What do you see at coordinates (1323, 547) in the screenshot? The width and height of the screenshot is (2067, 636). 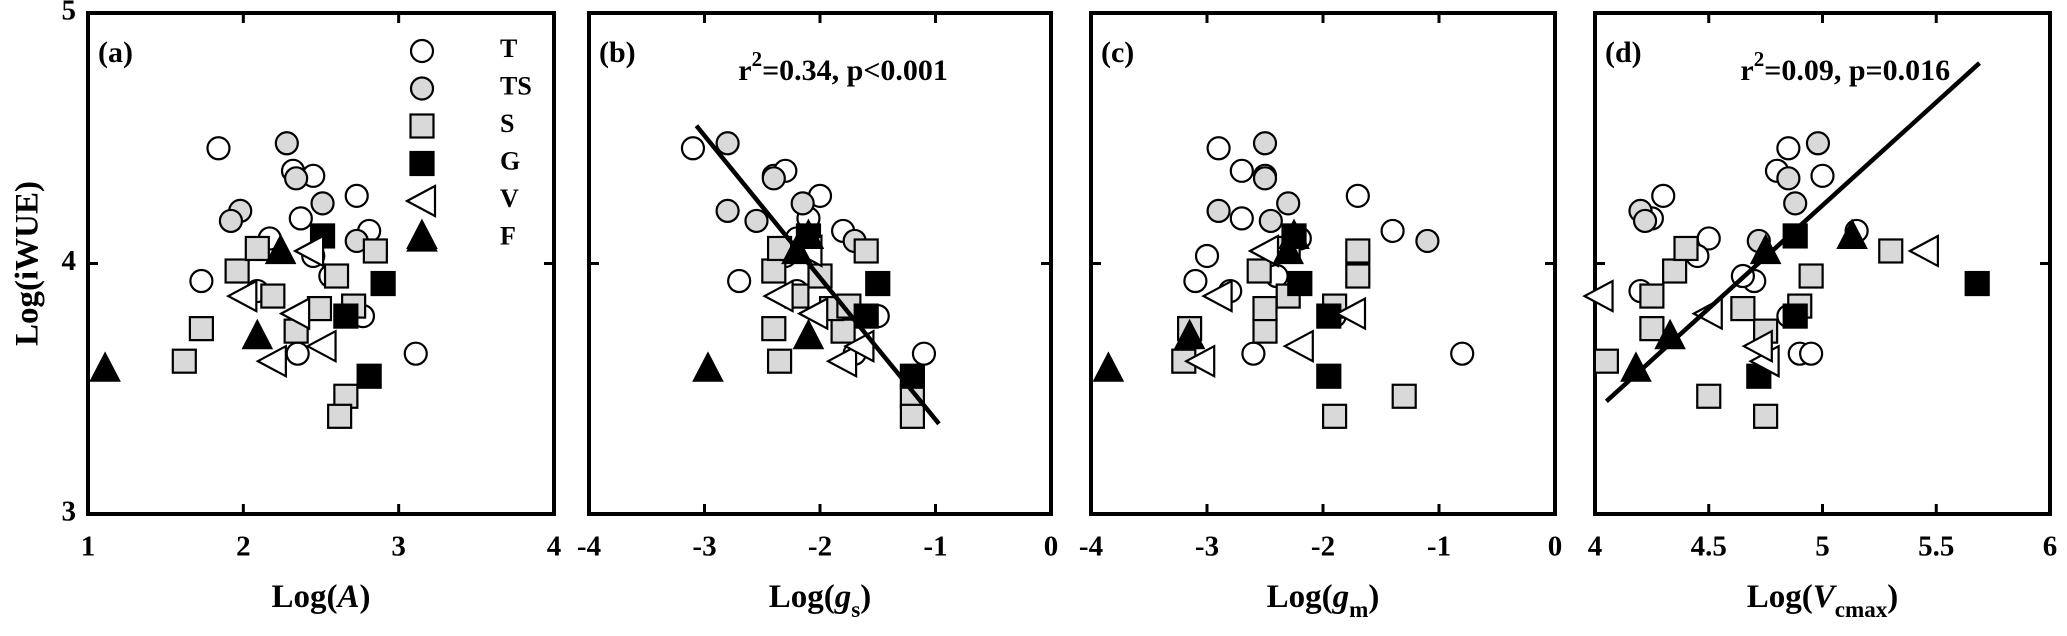 I see `x-tick-label: -2` at bounding box center [1323, 547].